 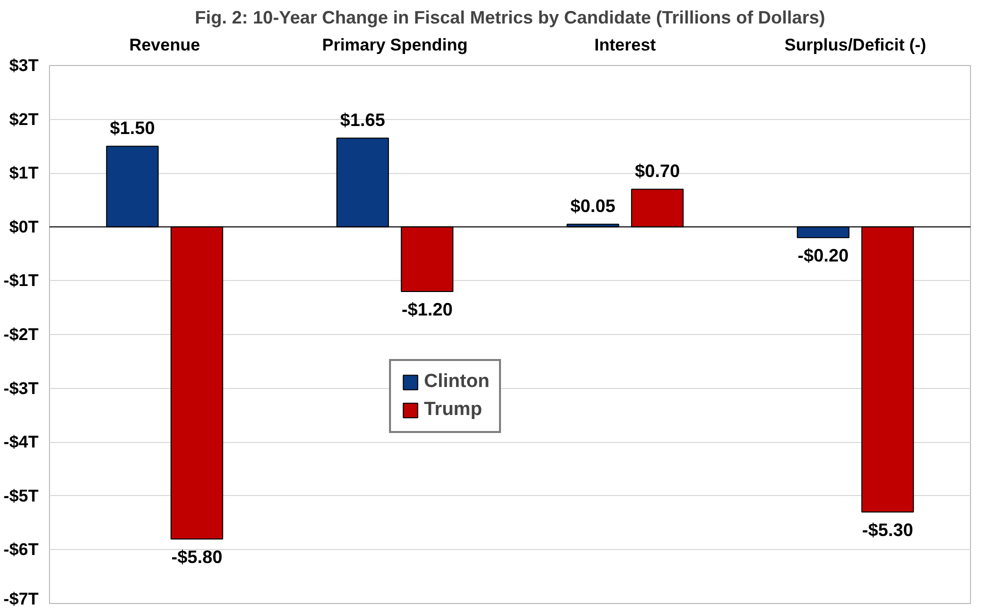 What do you see at coordinates (22, 334) in the screenshot?
I see `y-tick-label: -$2T` at bounding box center [22, 334].